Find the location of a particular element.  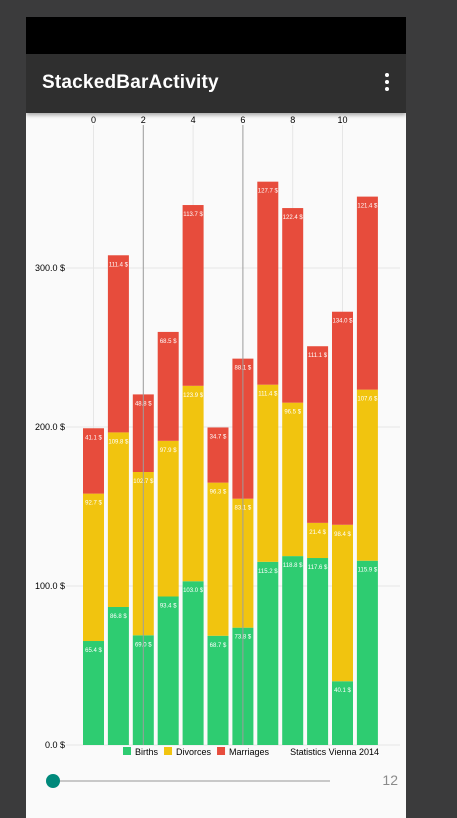

bar-value-label: 34.7 $ is located at coordinates (218, 437).